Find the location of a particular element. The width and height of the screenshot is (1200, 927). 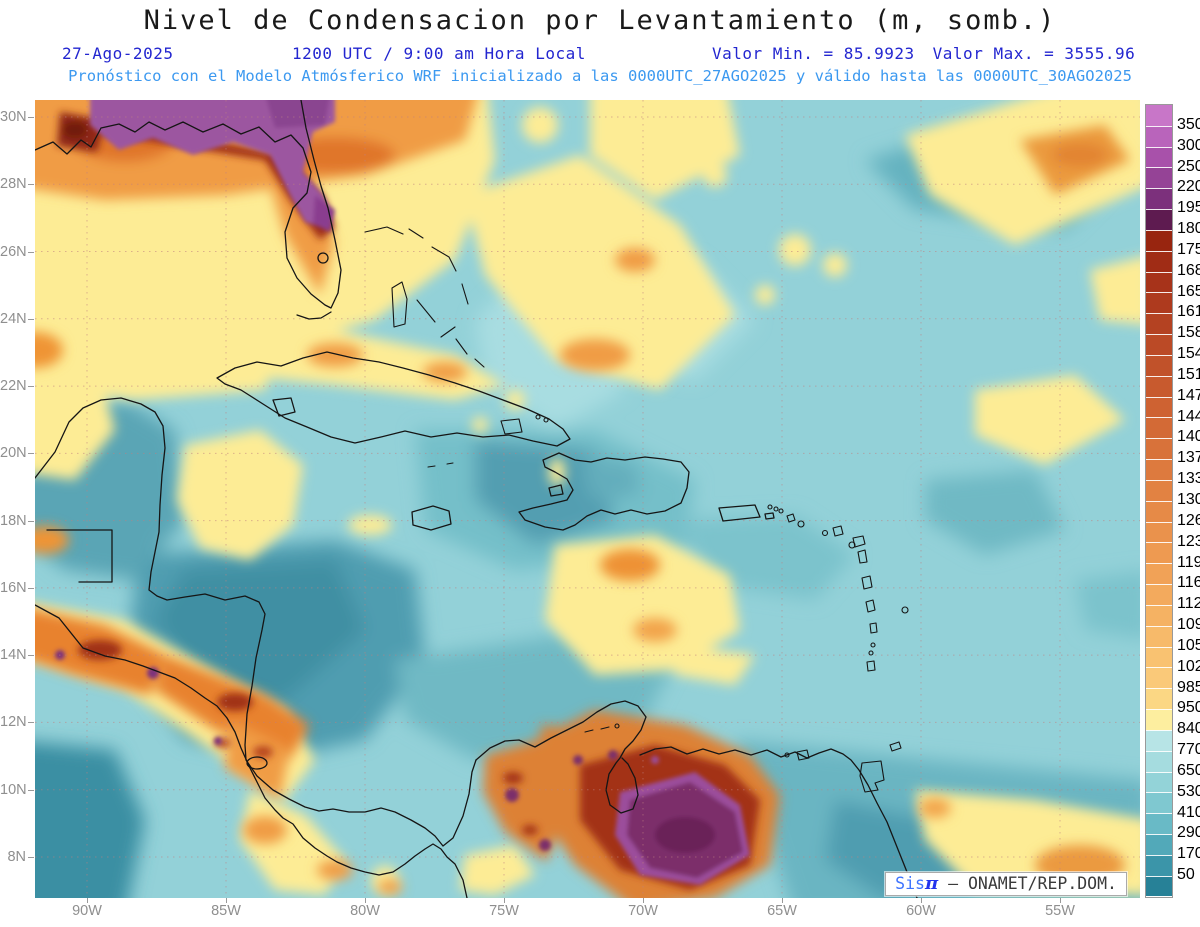

lat-tick-label: 20N is located at coordinates (13, 453).